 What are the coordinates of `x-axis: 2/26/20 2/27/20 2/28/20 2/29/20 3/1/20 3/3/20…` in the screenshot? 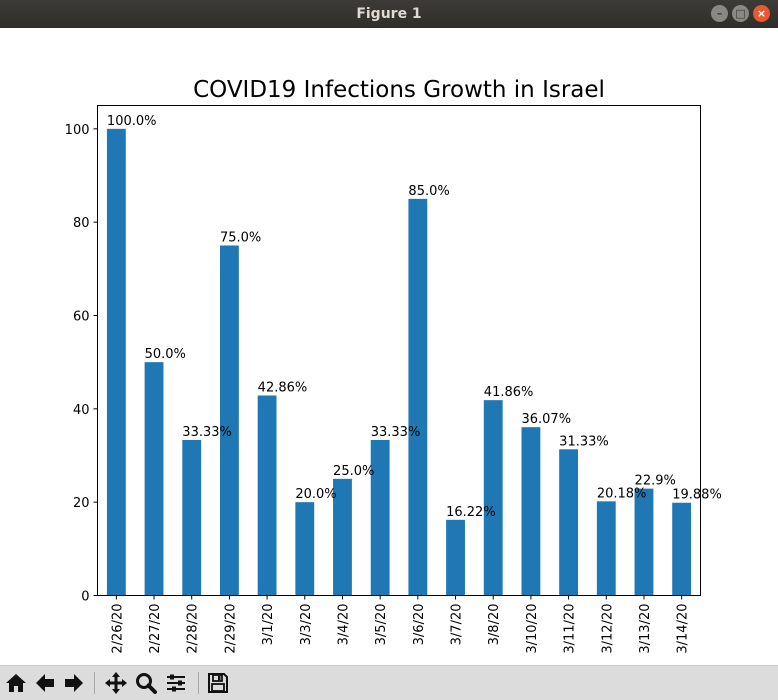 It's located at (400, 624).